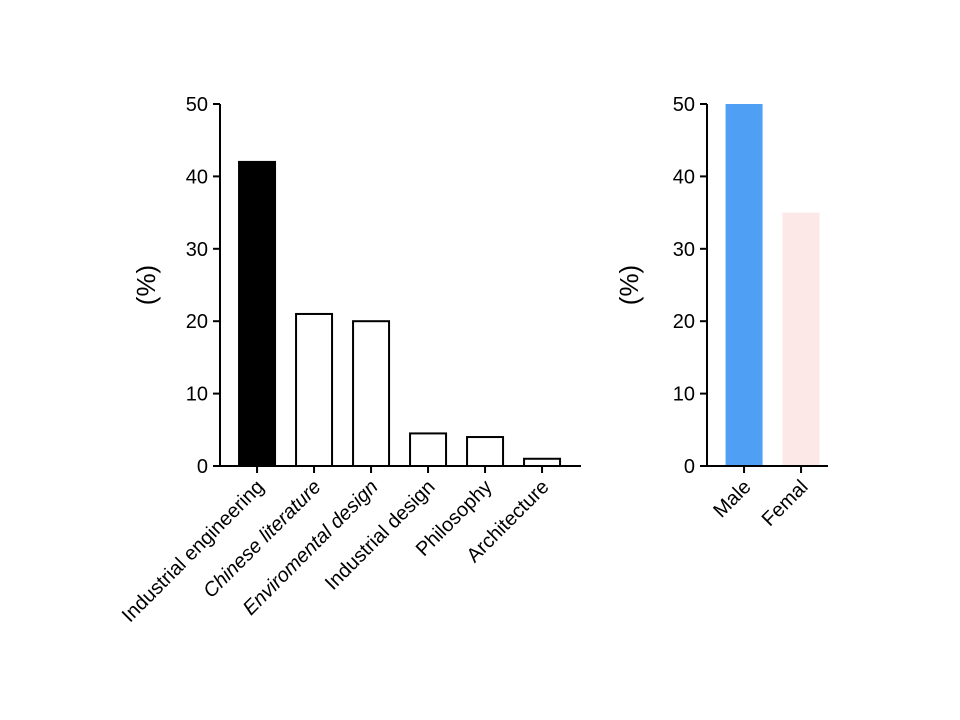 The height and width of the screenshot is (720, 960). I want to click on category-label-1: Femal, so click(785, 503).